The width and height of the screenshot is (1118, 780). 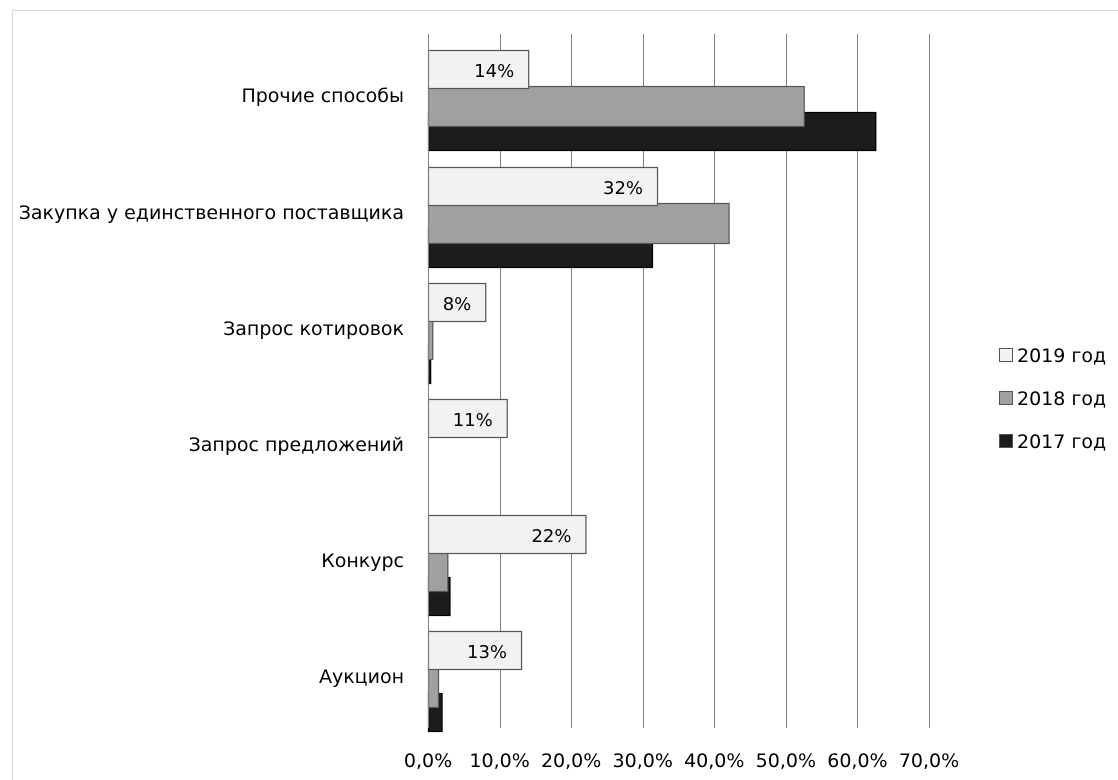 I want to click on category-label: Запрос котировок, so click(x=313, y=329).